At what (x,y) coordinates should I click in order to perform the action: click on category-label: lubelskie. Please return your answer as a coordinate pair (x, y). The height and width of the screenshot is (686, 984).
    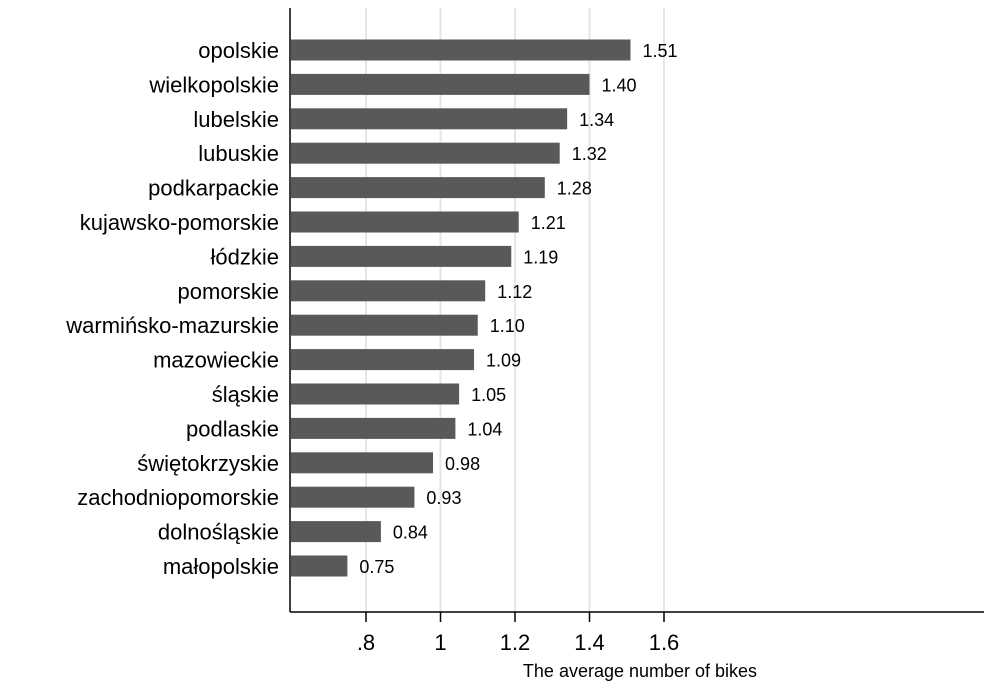
    Looking at the image, I should click on (236, 119).